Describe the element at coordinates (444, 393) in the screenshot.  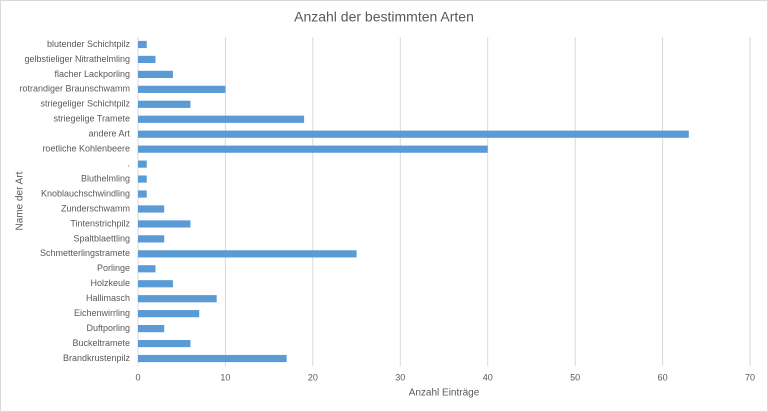
I see `x-axis-label: Anzahl Einträge` at that location.